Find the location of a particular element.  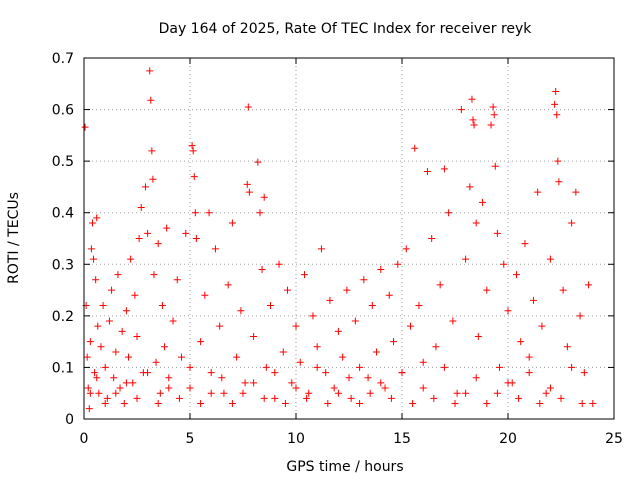

x-tick-label: 25 is located at coordinates (614, 439).